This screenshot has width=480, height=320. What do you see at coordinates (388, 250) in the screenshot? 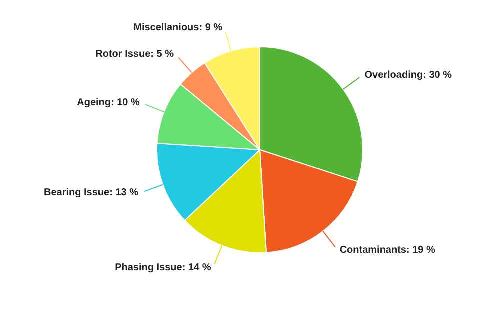
I see `slice-label: Contaminants: 19 %` at bounding box center [388, 250].